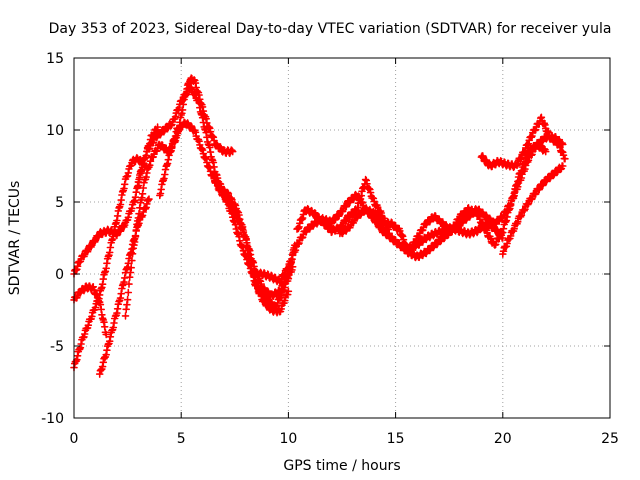 This screenshot has width=640, height=480. What do you see at coordinates (15, 238) in the screenshot?
I see `y-axis-title: SDTVAR / TECUs` at bounding box center [15, 238].